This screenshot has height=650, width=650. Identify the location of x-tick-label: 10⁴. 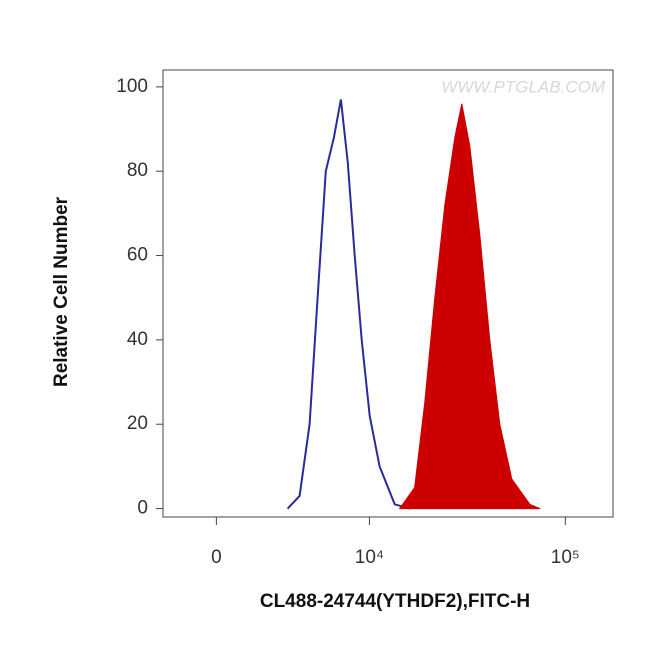
(369, 557).